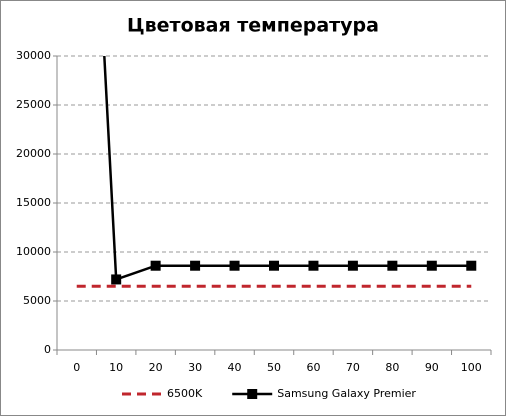  What do you see at coordinates (253, 26) in the screenshot?
I see `chart-title: Цветовая температура` at bounding box center [253, 26].